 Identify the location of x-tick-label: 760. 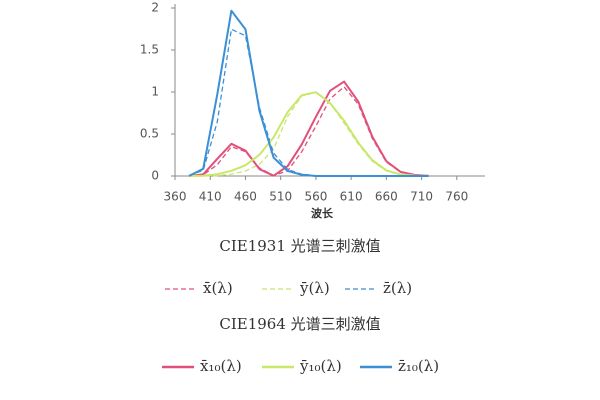
(456, 197).